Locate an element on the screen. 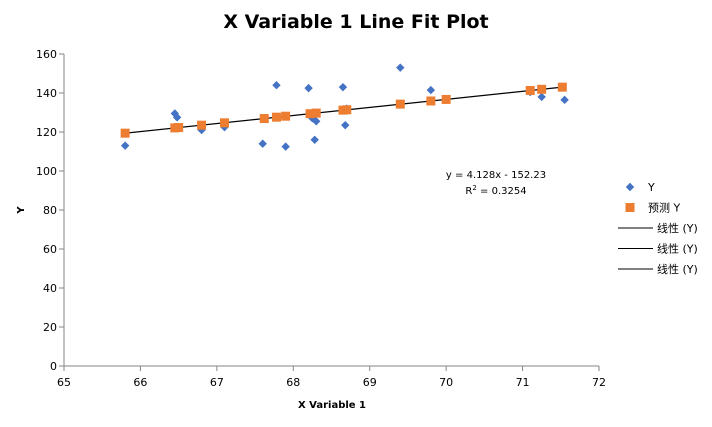 The height and width of the screenshot is (427, 712). y-axis: 0 20 40 60 80 100 120 140 160 is located at coordinates (50, 210).